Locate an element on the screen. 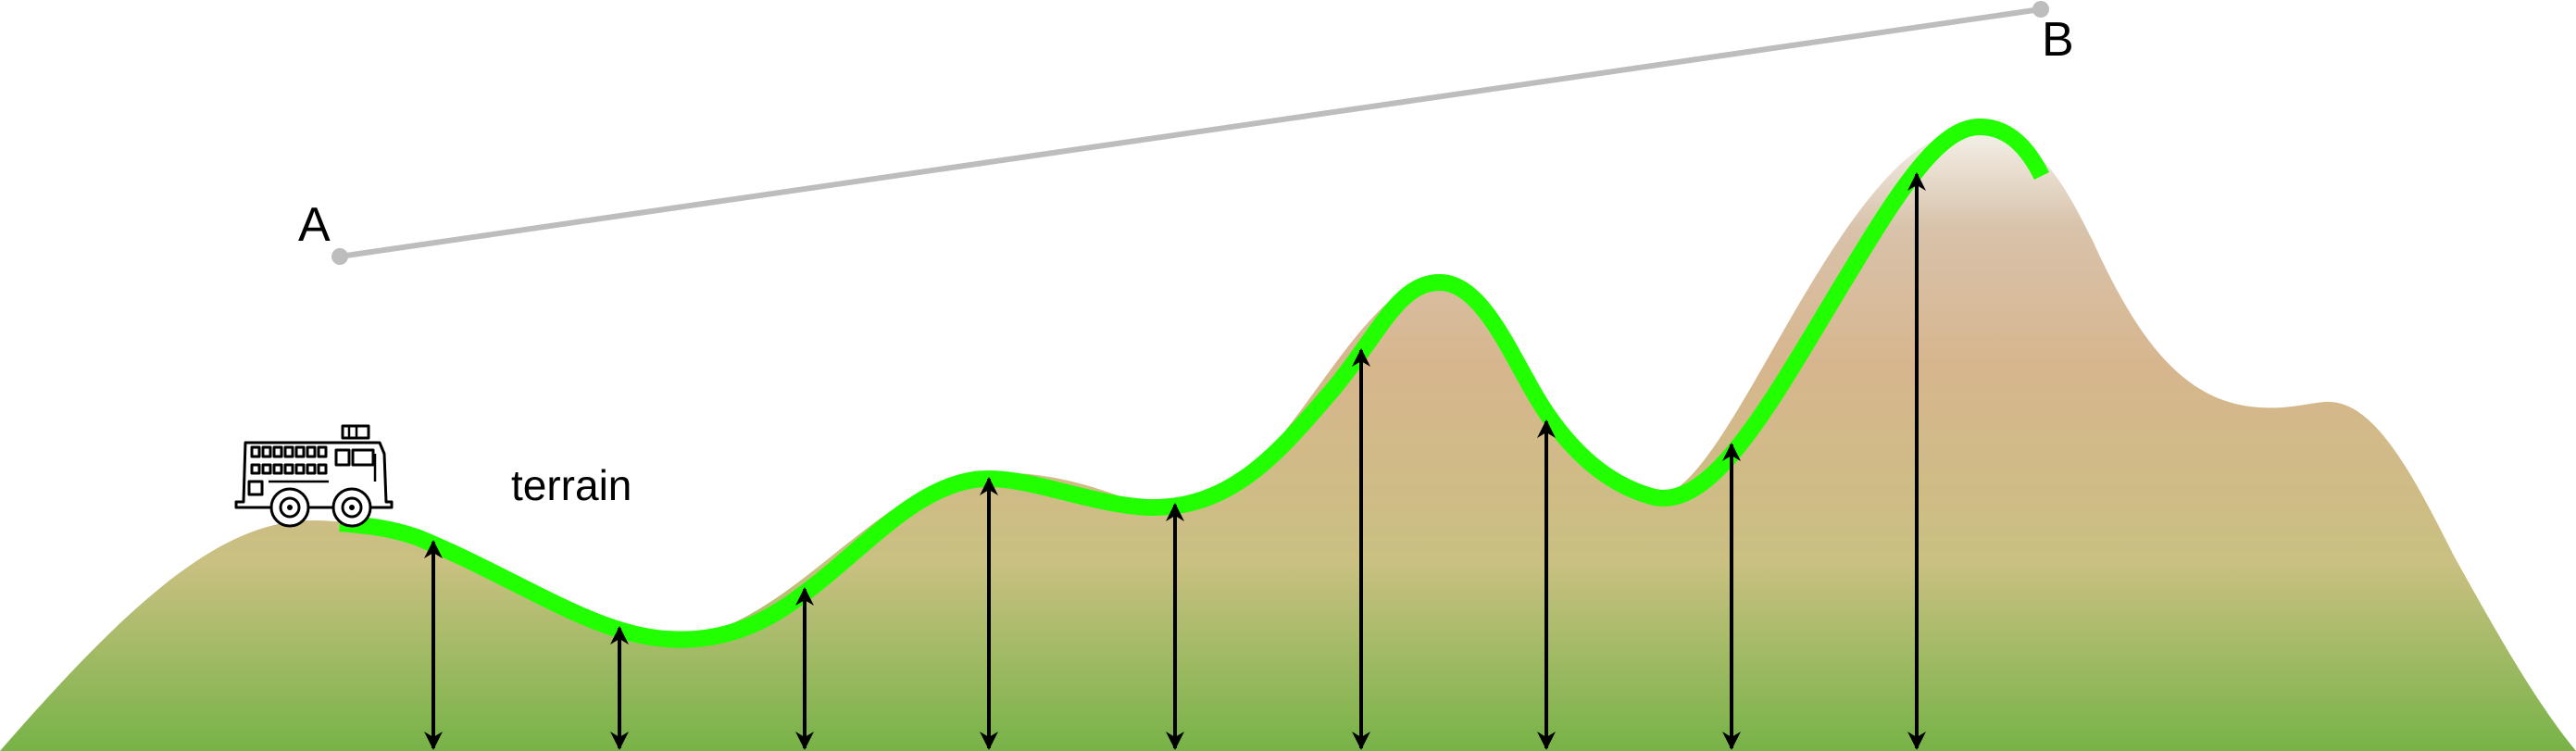  point-b-dot is located at coordinates (2040, 9).